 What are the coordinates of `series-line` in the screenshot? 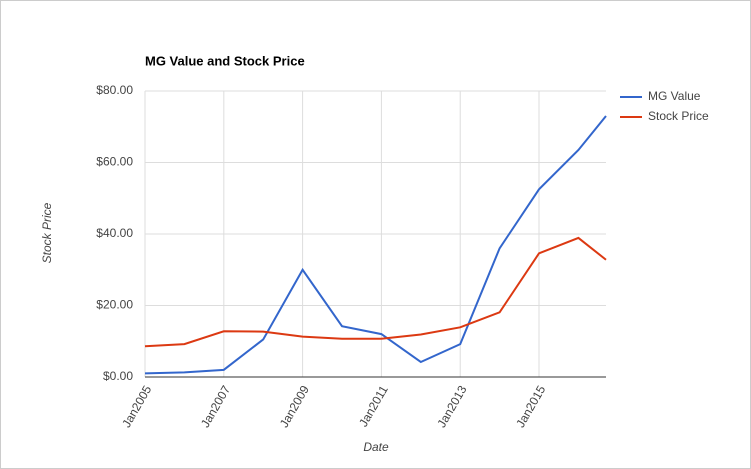 It's located at (375, 292).